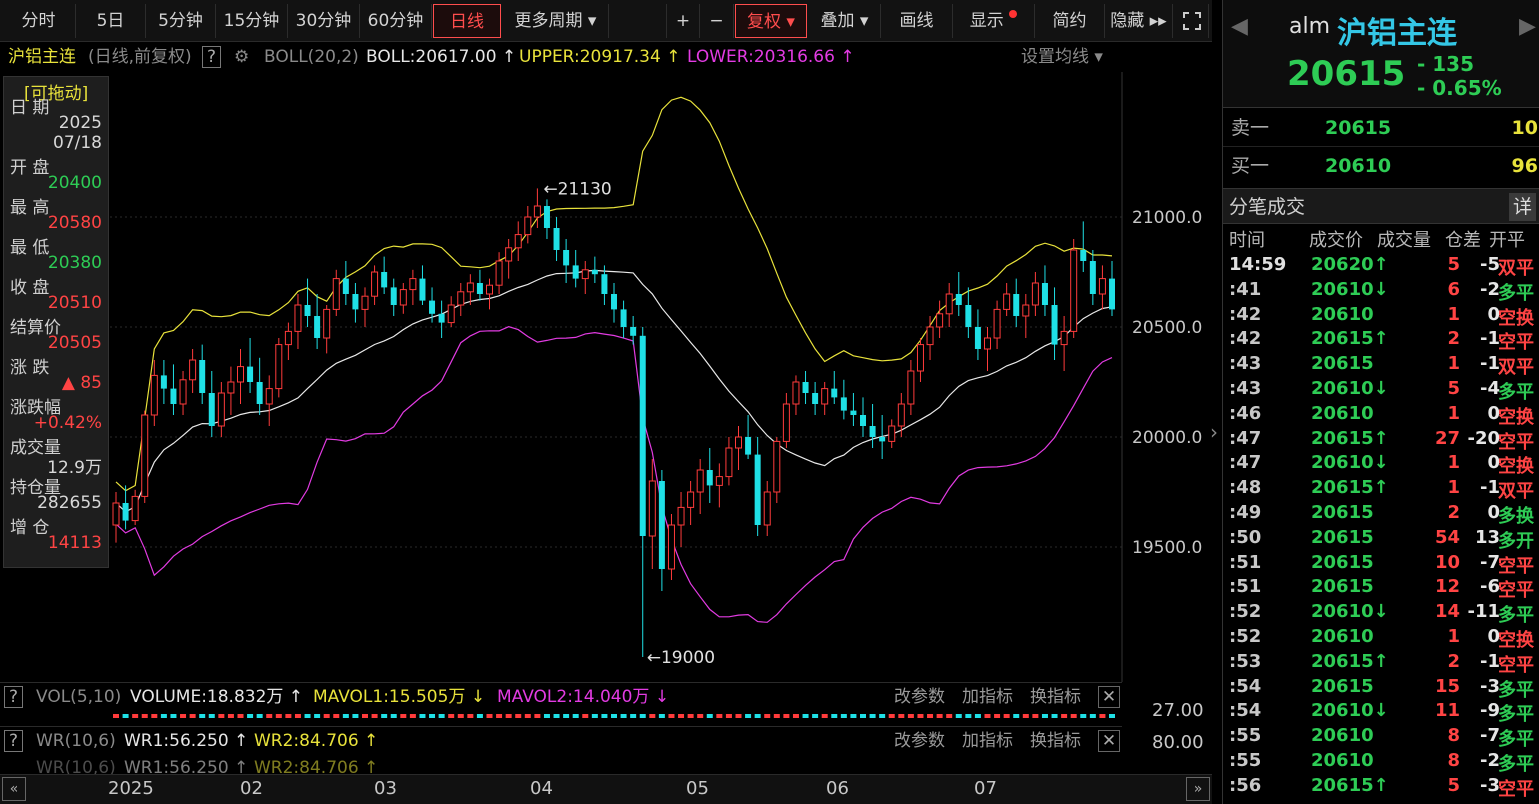 The width and height of the screenshot is (1539, 804). Describe the element at coordinates (1447, 438) in the screenshot. I see `tick-volume: 27` at that location.